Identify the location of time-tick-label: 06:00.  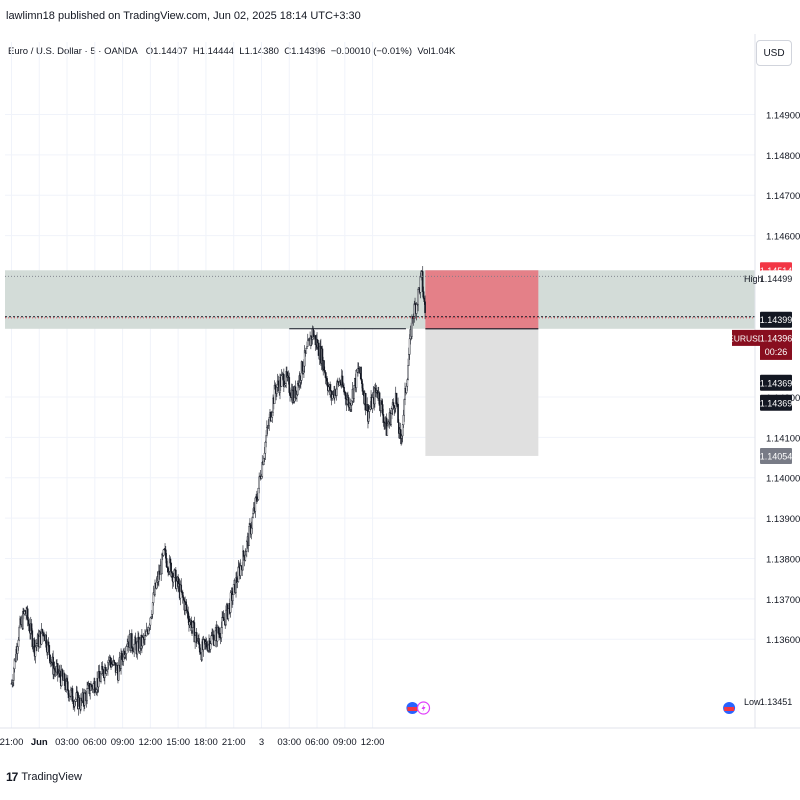
(317, 742).